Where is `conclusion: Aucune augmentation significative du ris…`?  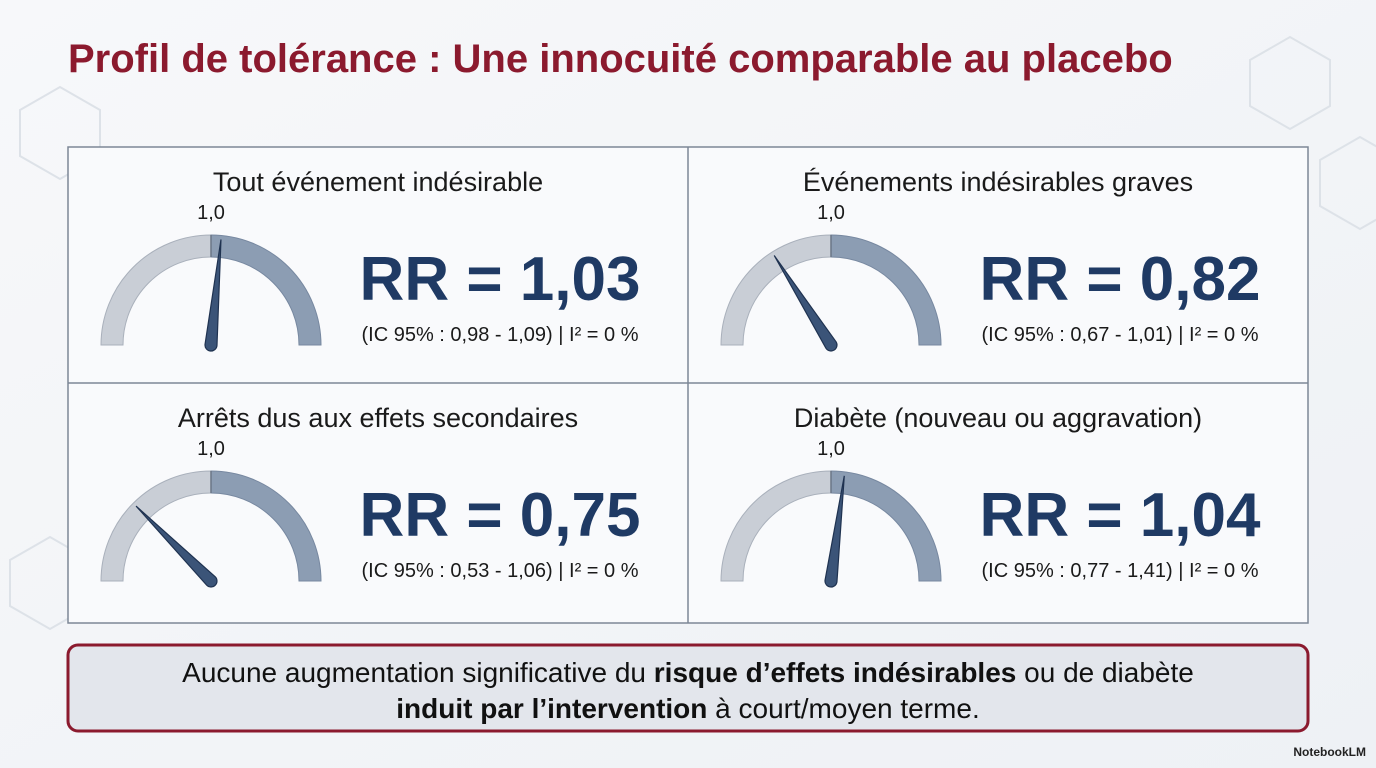 conclusion: Aucune augmentation significative du ris… is located at coordinates (688, 690).